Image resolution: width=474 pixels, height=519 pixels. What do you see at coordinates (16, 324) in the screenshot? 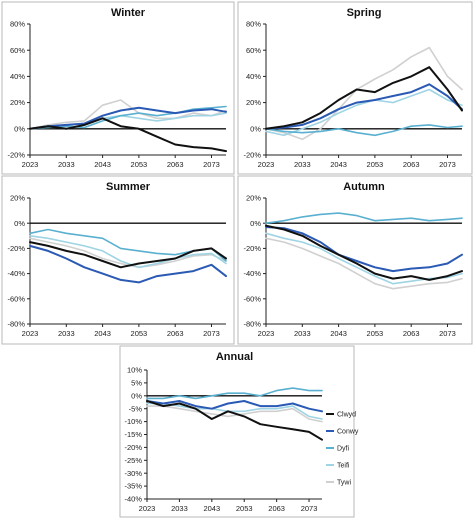
I see `y-tick-label: -80%` at bounding box center [16, 324].